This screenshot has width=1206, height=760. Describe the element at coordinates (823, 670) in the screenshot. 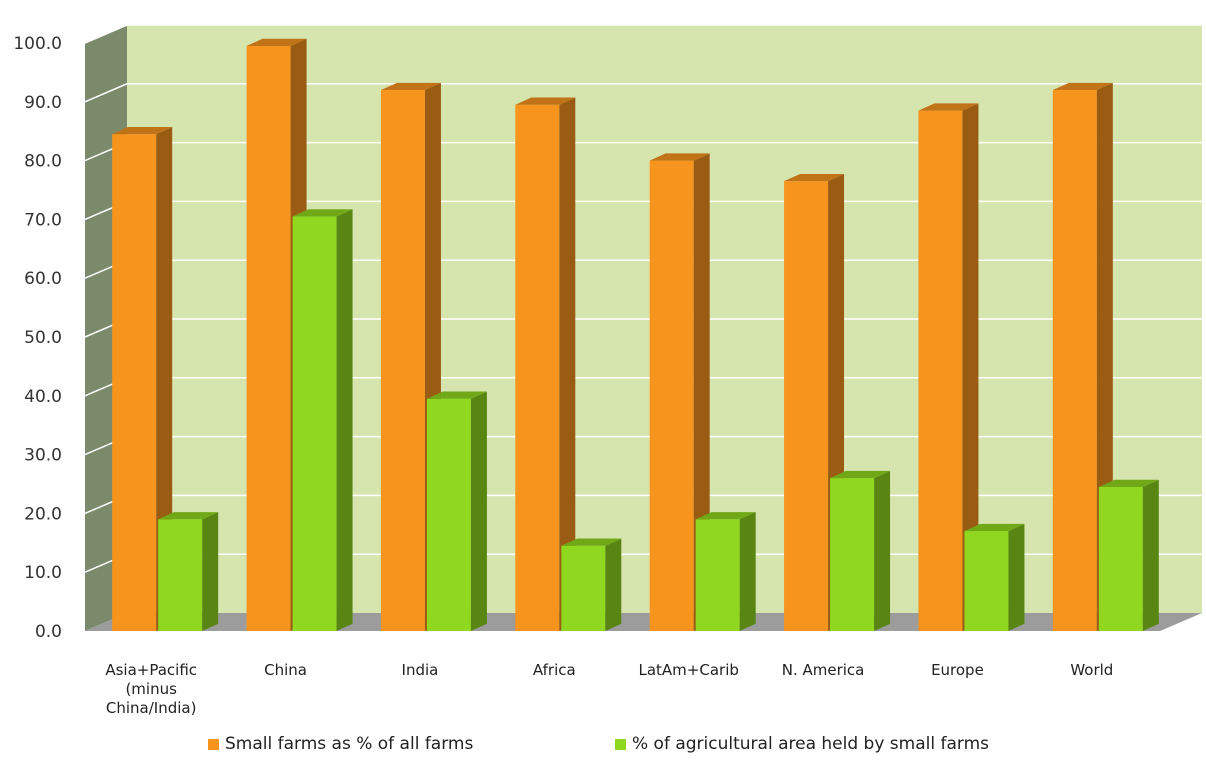

I see `x-tick-label: N. America` at that location.